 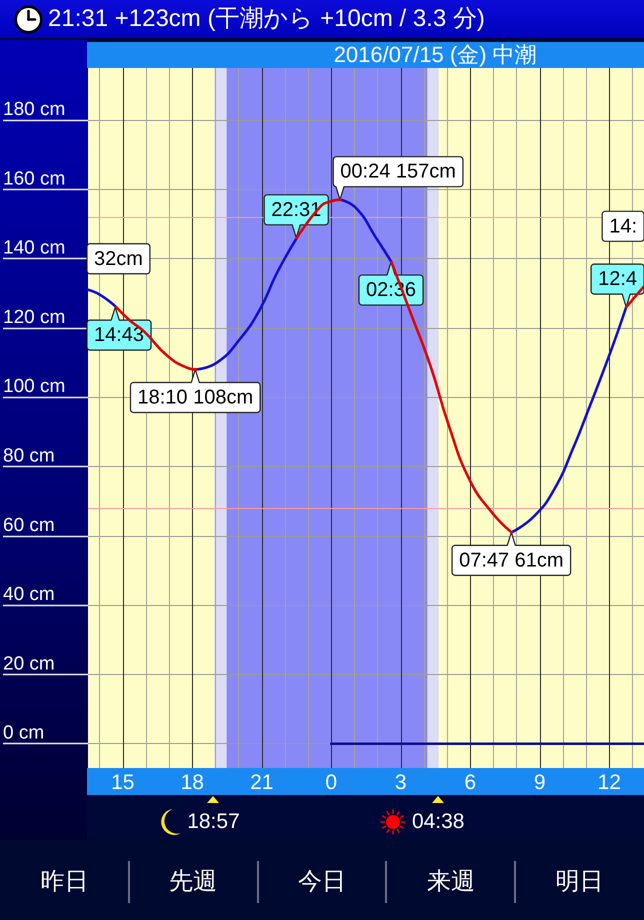 What do you see at coordinates (540, 782) in the screenshot?
I see `x-tick-label: 9` at bounding box center [540, 782].